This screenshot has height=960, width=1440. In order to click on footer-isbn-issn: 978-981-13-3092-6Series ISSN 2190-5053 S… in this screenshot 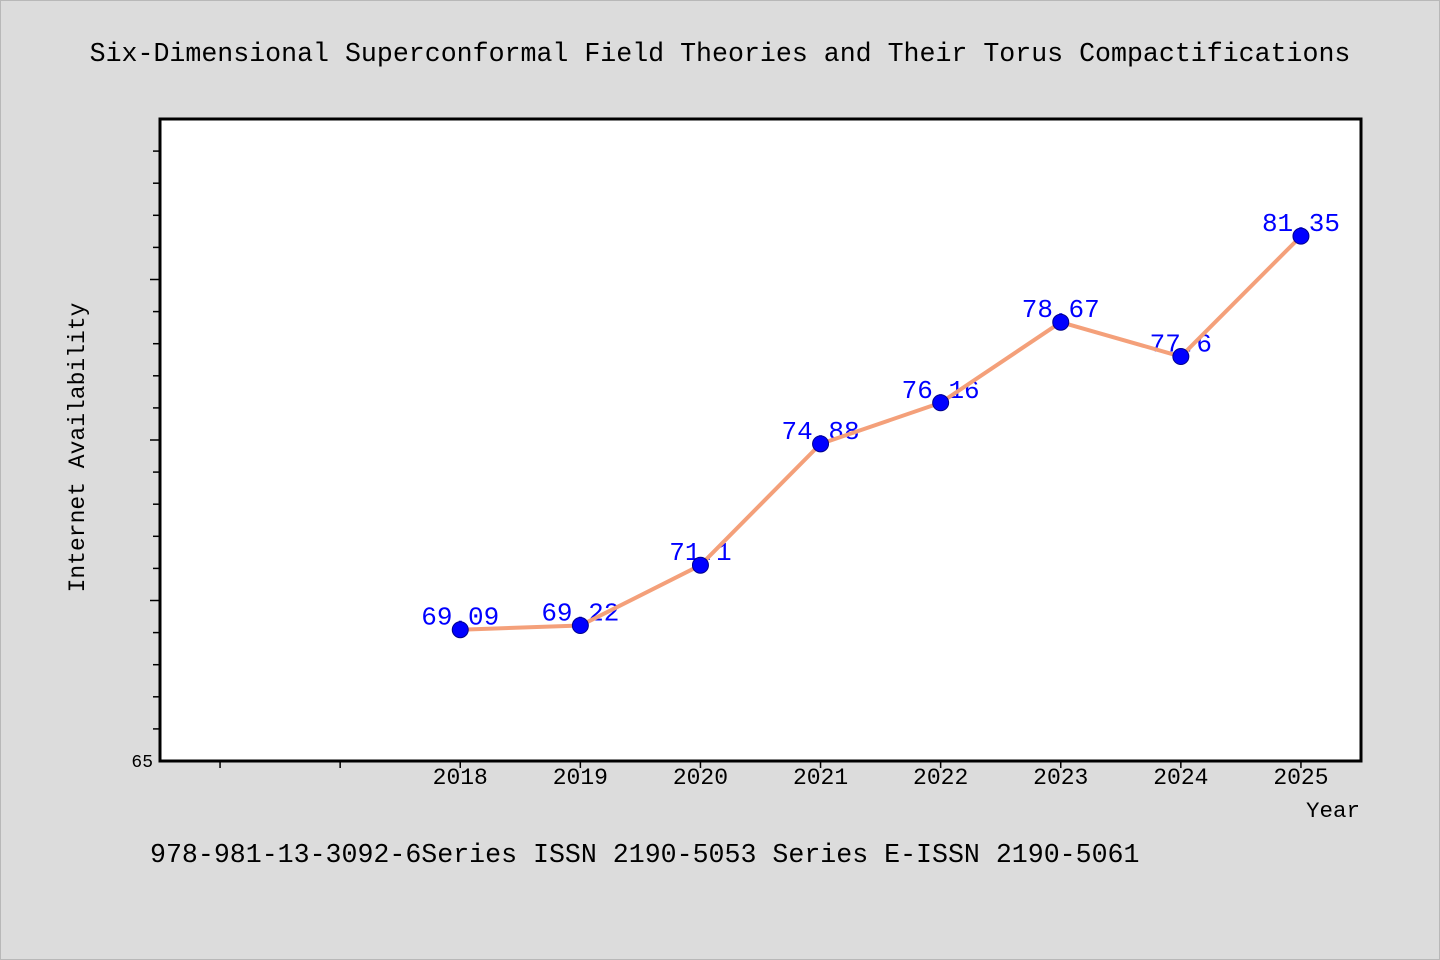, I will do `click(644, 855)`.